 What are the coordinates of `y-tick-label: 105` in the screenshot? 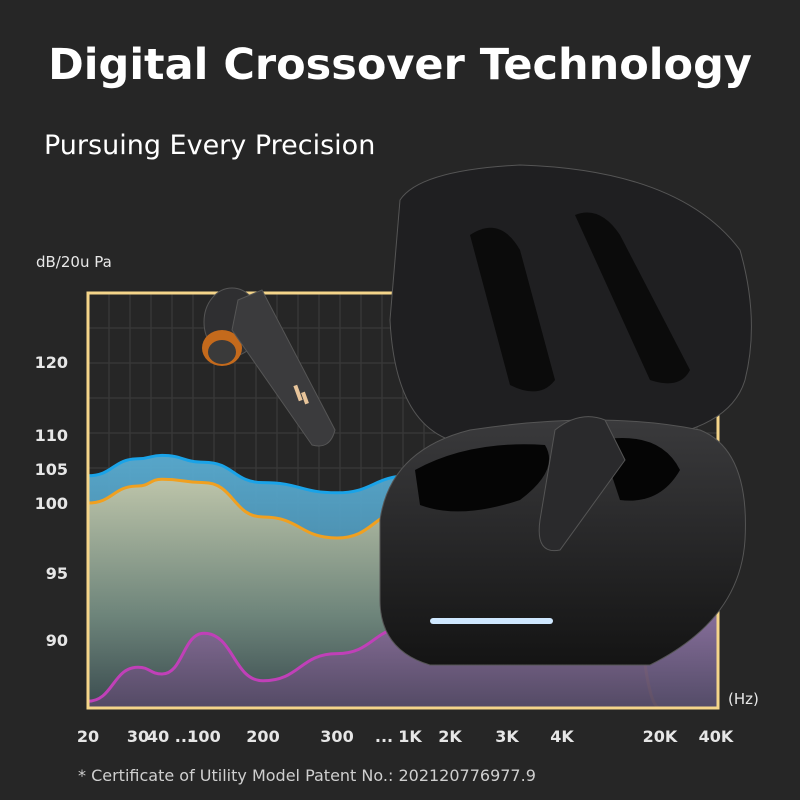 It's located at (51, 469).